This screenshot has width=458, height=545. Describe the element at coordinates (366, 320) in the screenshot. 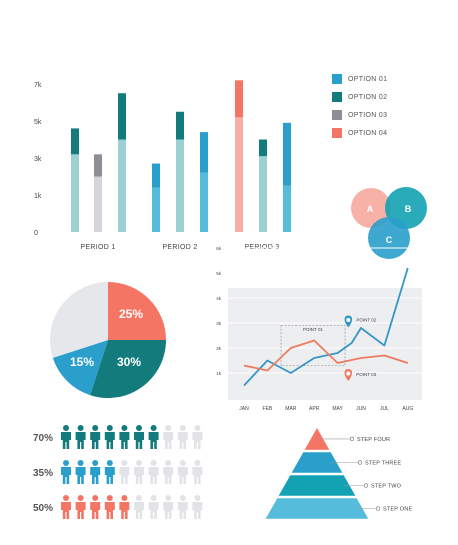

I see `line-annotation-label: POINT 02` at that location.